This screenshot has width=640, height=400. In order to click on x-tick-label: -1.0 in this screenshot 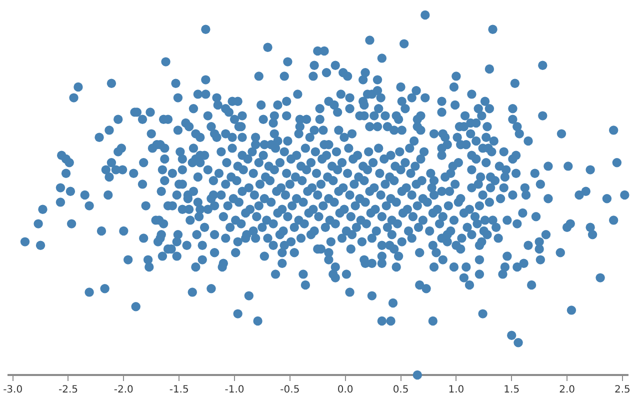, I will do `click(234, 390)`.